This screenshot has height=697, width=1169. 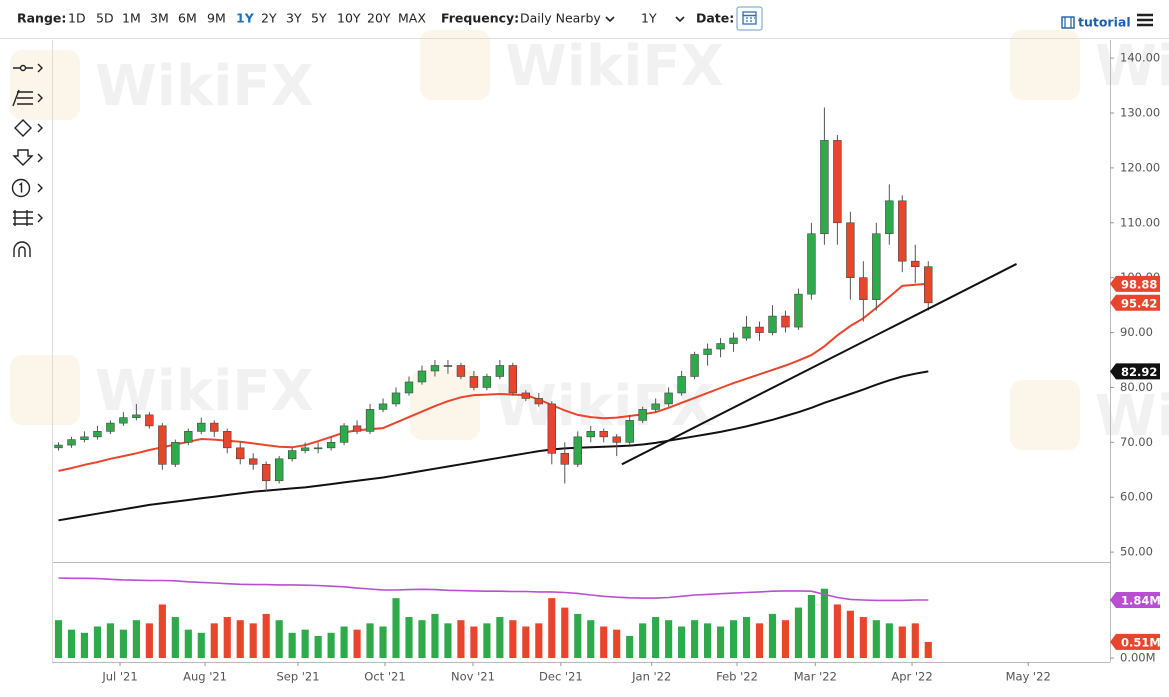 I want to click on range-button: 3M, so click(x=159, y=18).